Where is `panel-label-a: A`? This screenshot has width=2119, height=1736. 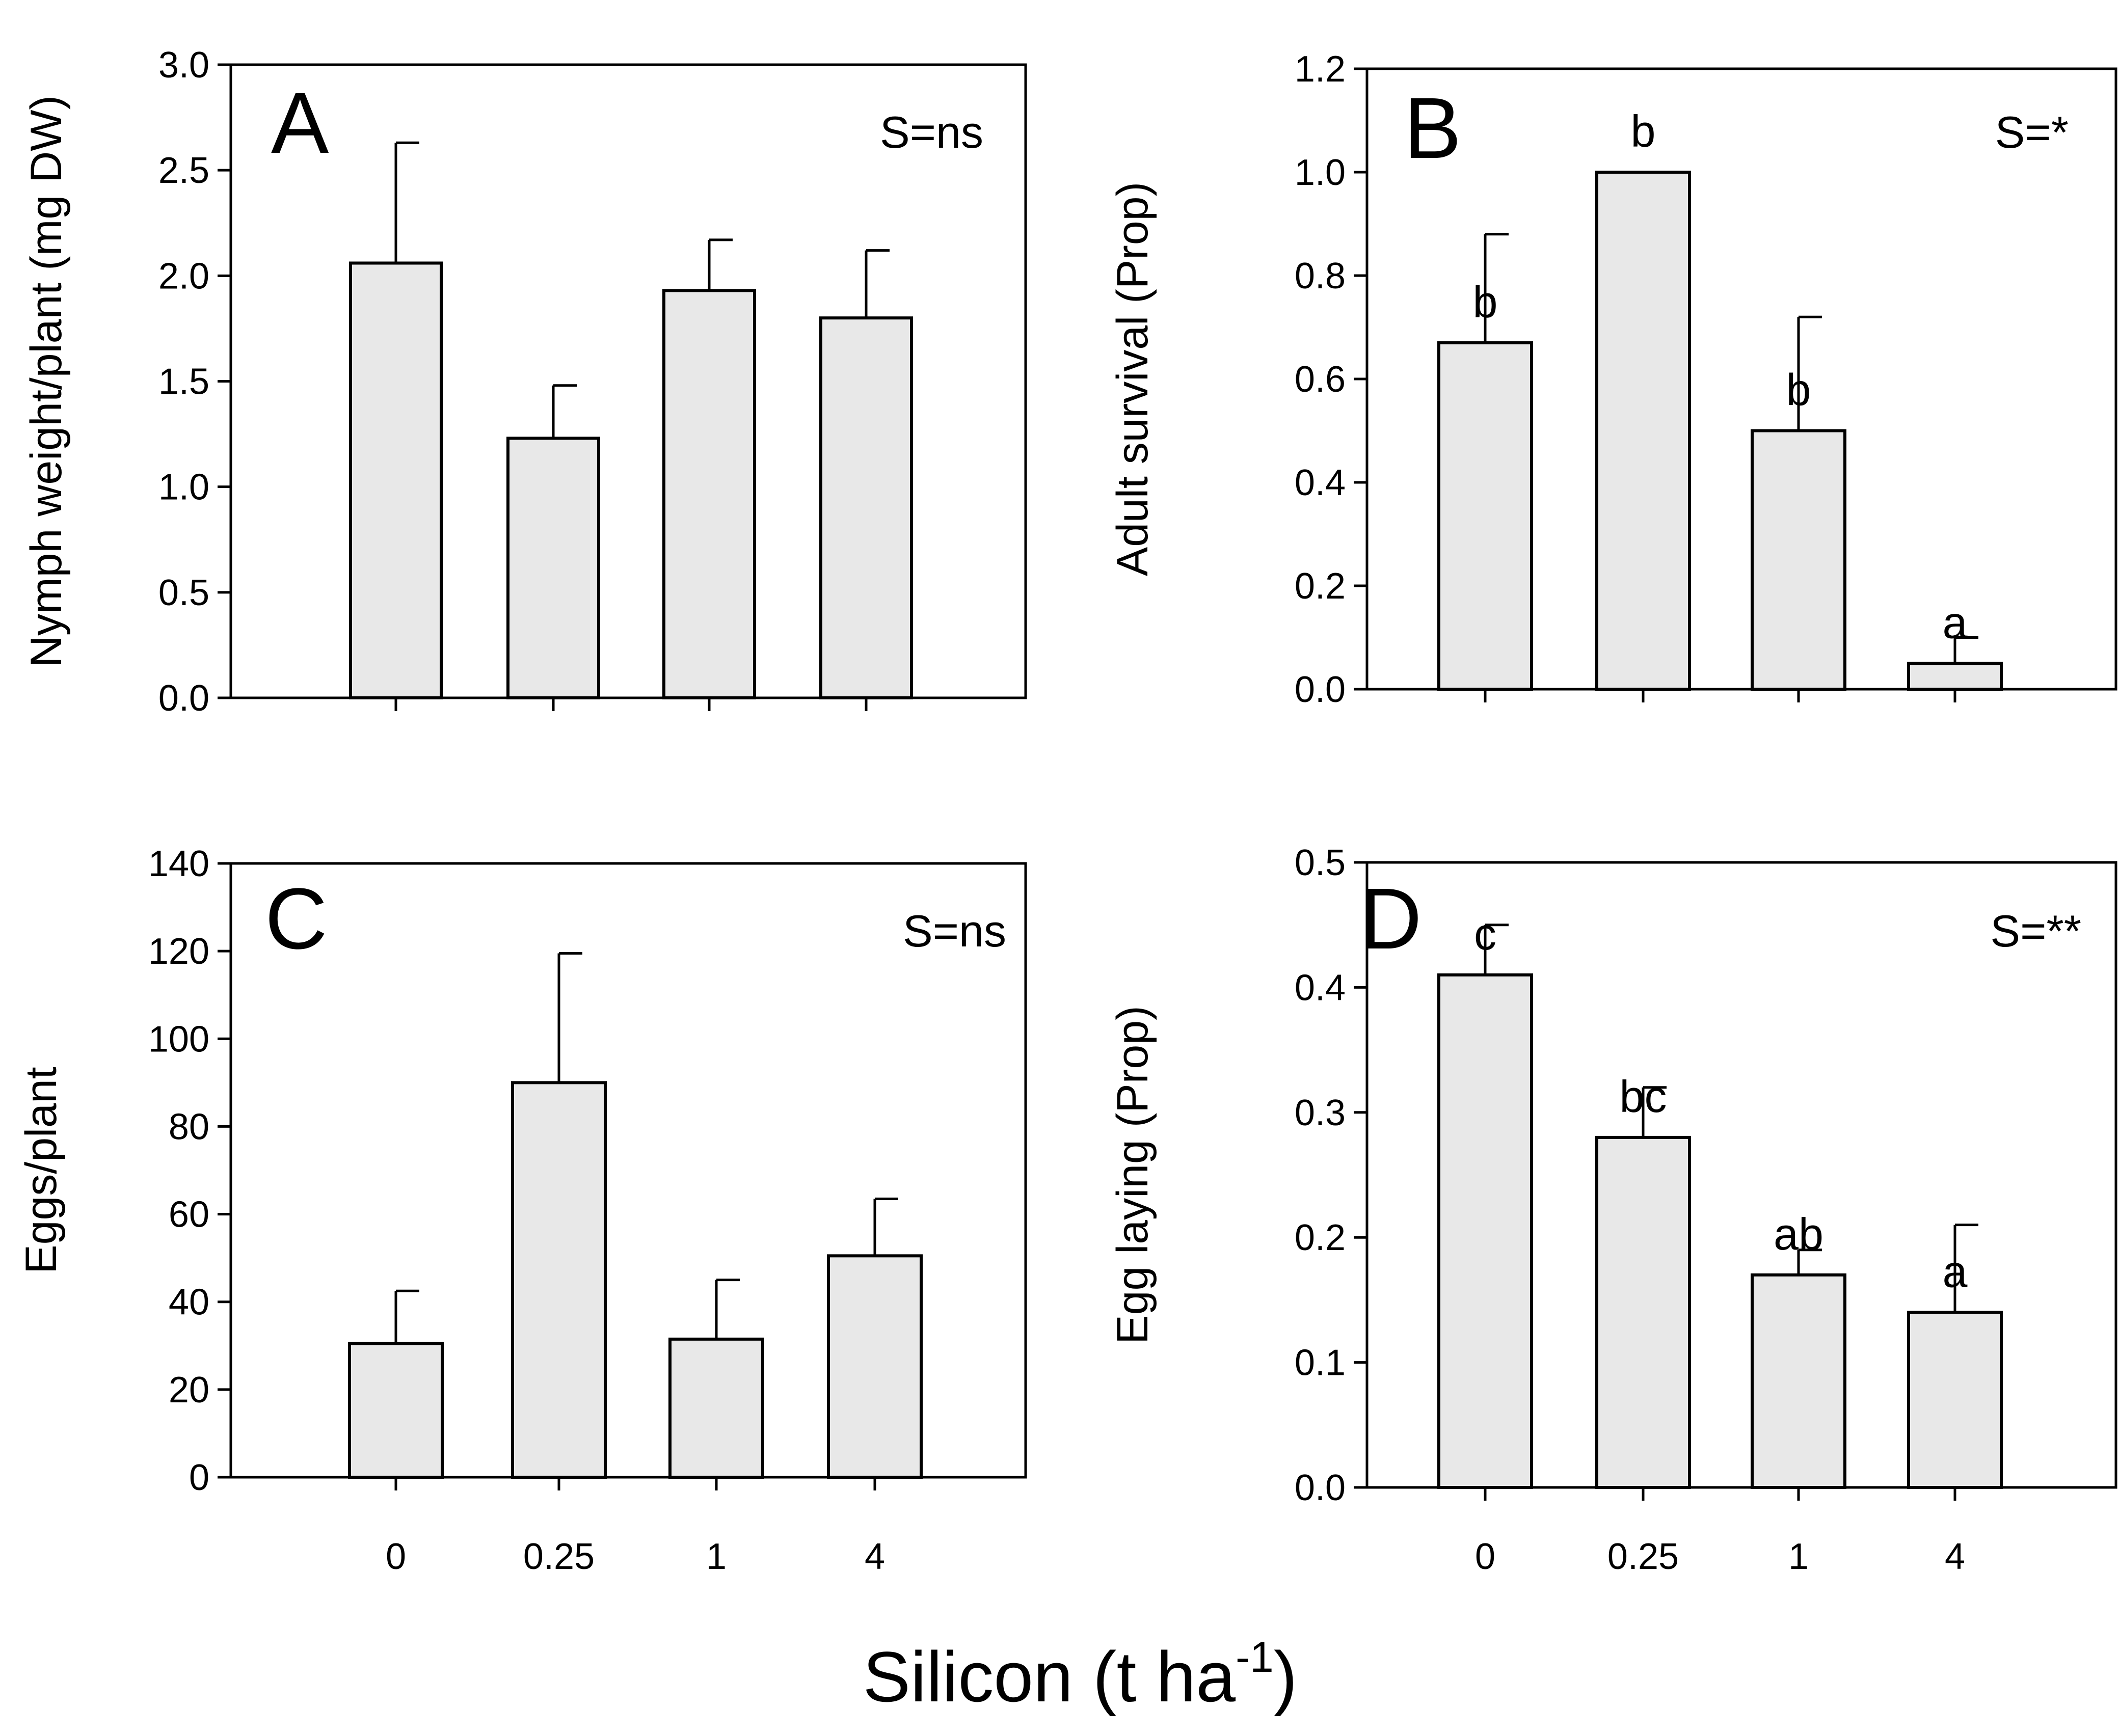 panel-label-a: A is located at coordinates (300, 123).